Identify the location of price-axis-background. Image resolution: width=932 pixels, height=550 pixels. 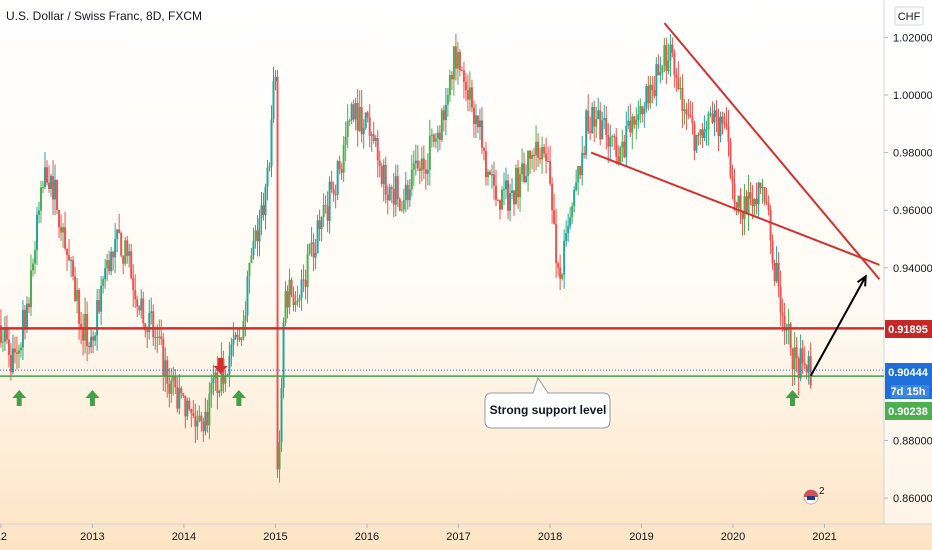
(908, 262).